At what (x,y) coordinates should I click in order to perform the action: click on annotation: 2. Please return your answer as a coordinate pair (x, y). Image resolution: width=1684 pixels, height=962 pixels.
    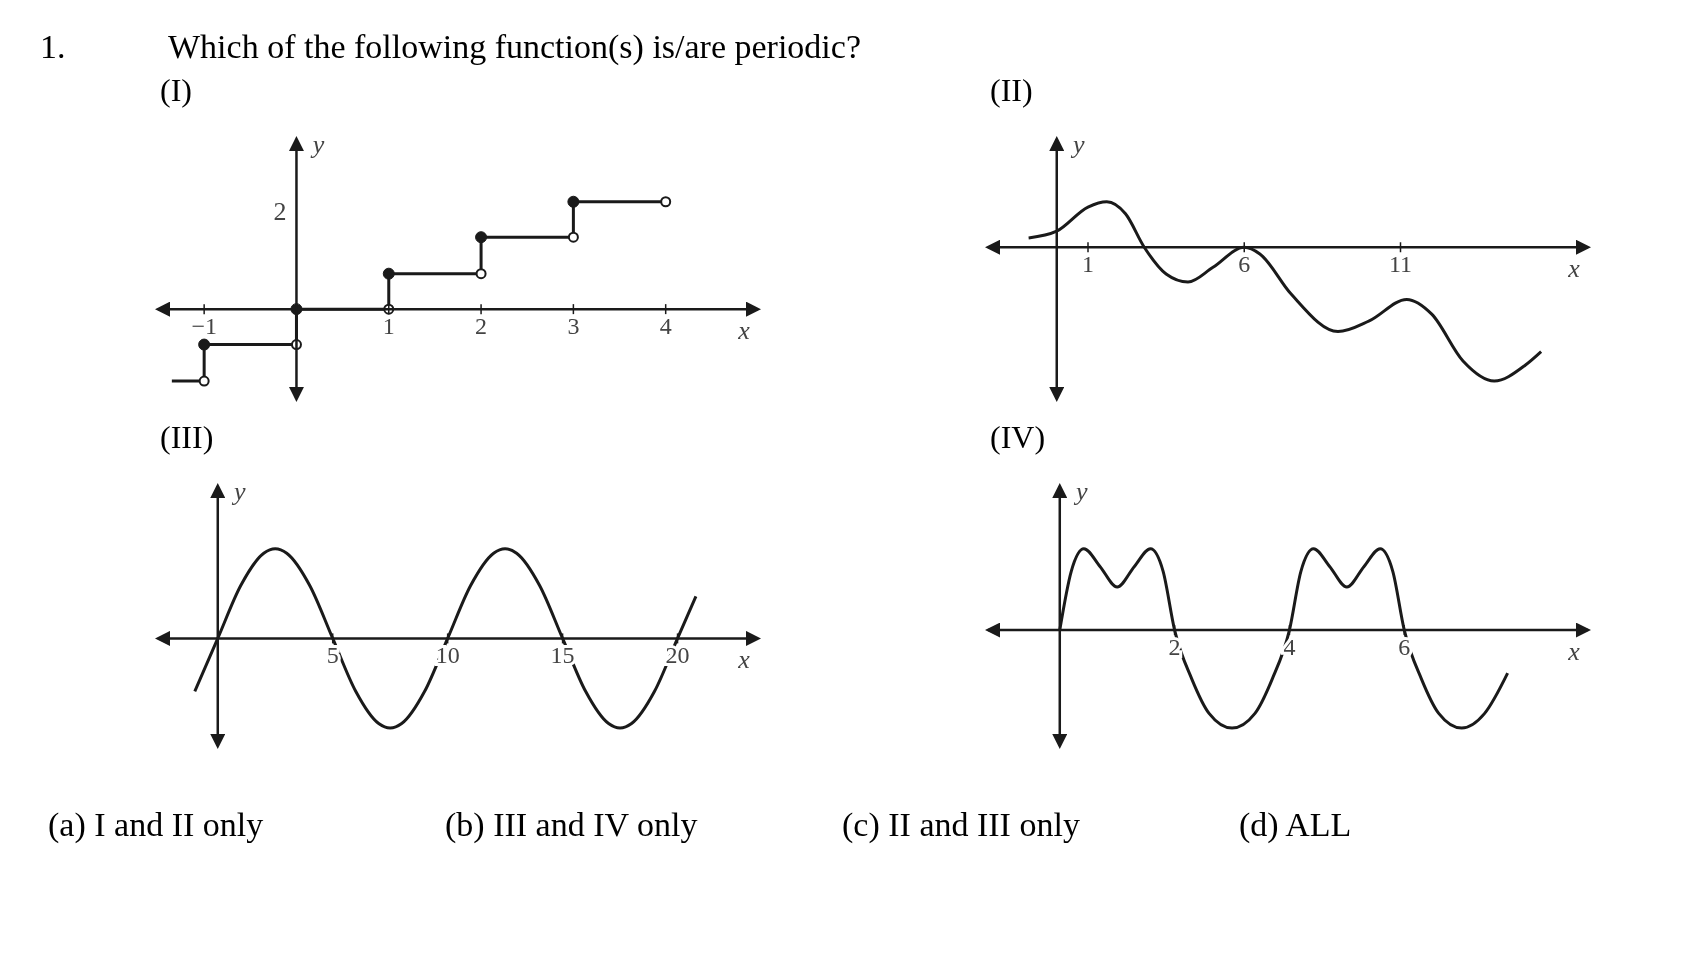
    Looking at the image, I should click on (280, 212).